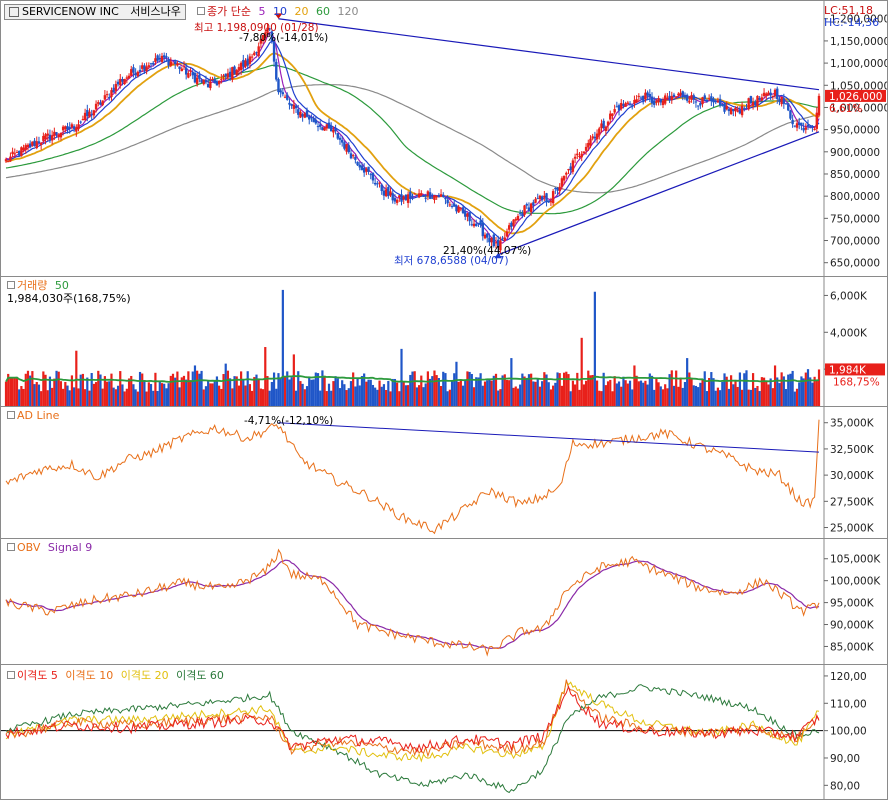  I want to click on volume-settings-icon, so click(11, 285).